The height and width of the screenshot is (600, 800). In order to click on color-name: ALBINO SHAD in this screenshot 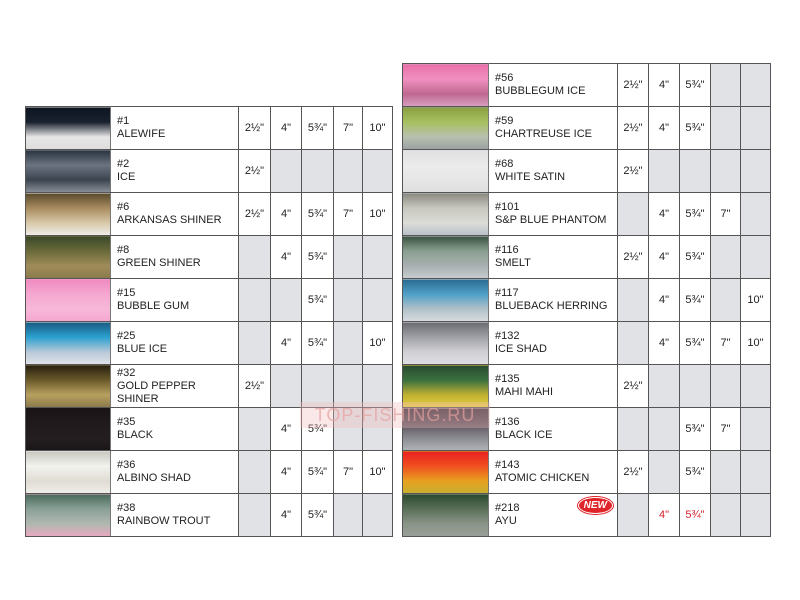, I will do `click(154, 478)`.